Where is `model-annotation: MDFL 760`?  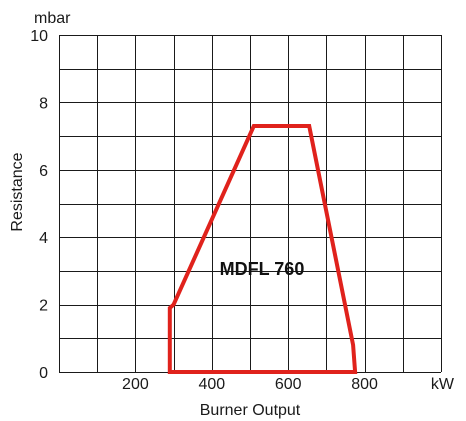
model-annotation: MDFL 760 is located at coordinates (262, 269).